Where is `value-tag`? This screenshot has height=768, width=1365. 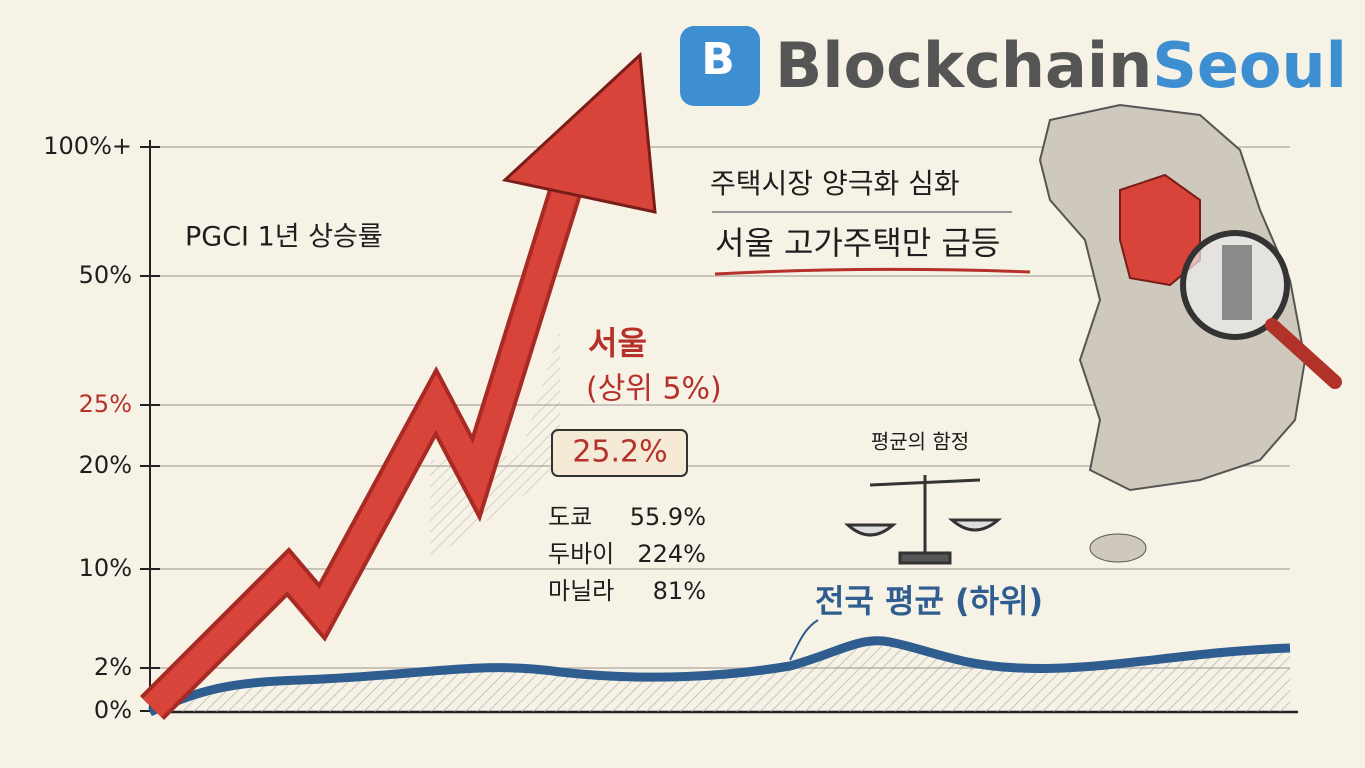
value-tag is located at coordinates (619, 453).